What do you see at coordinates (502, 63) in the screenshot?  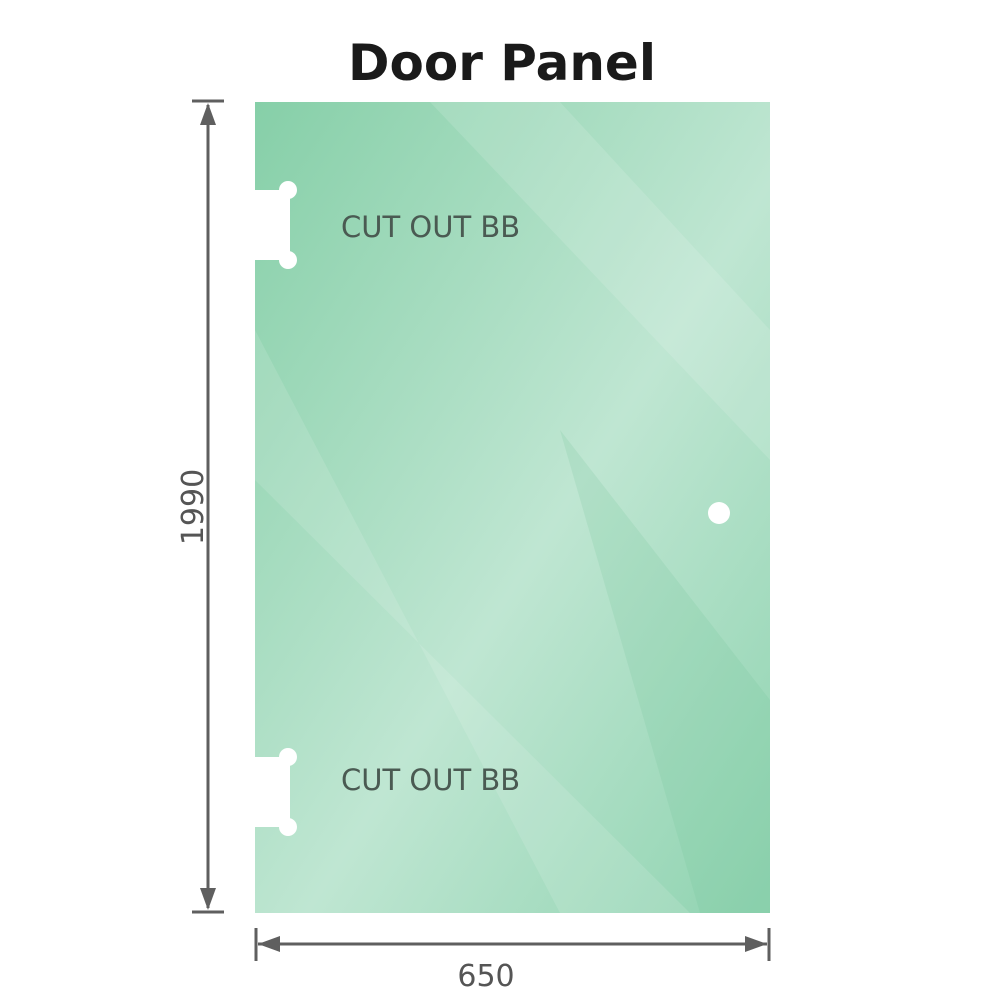 I see `diagram-title: Door Panel` at bounding box center [502, 63].